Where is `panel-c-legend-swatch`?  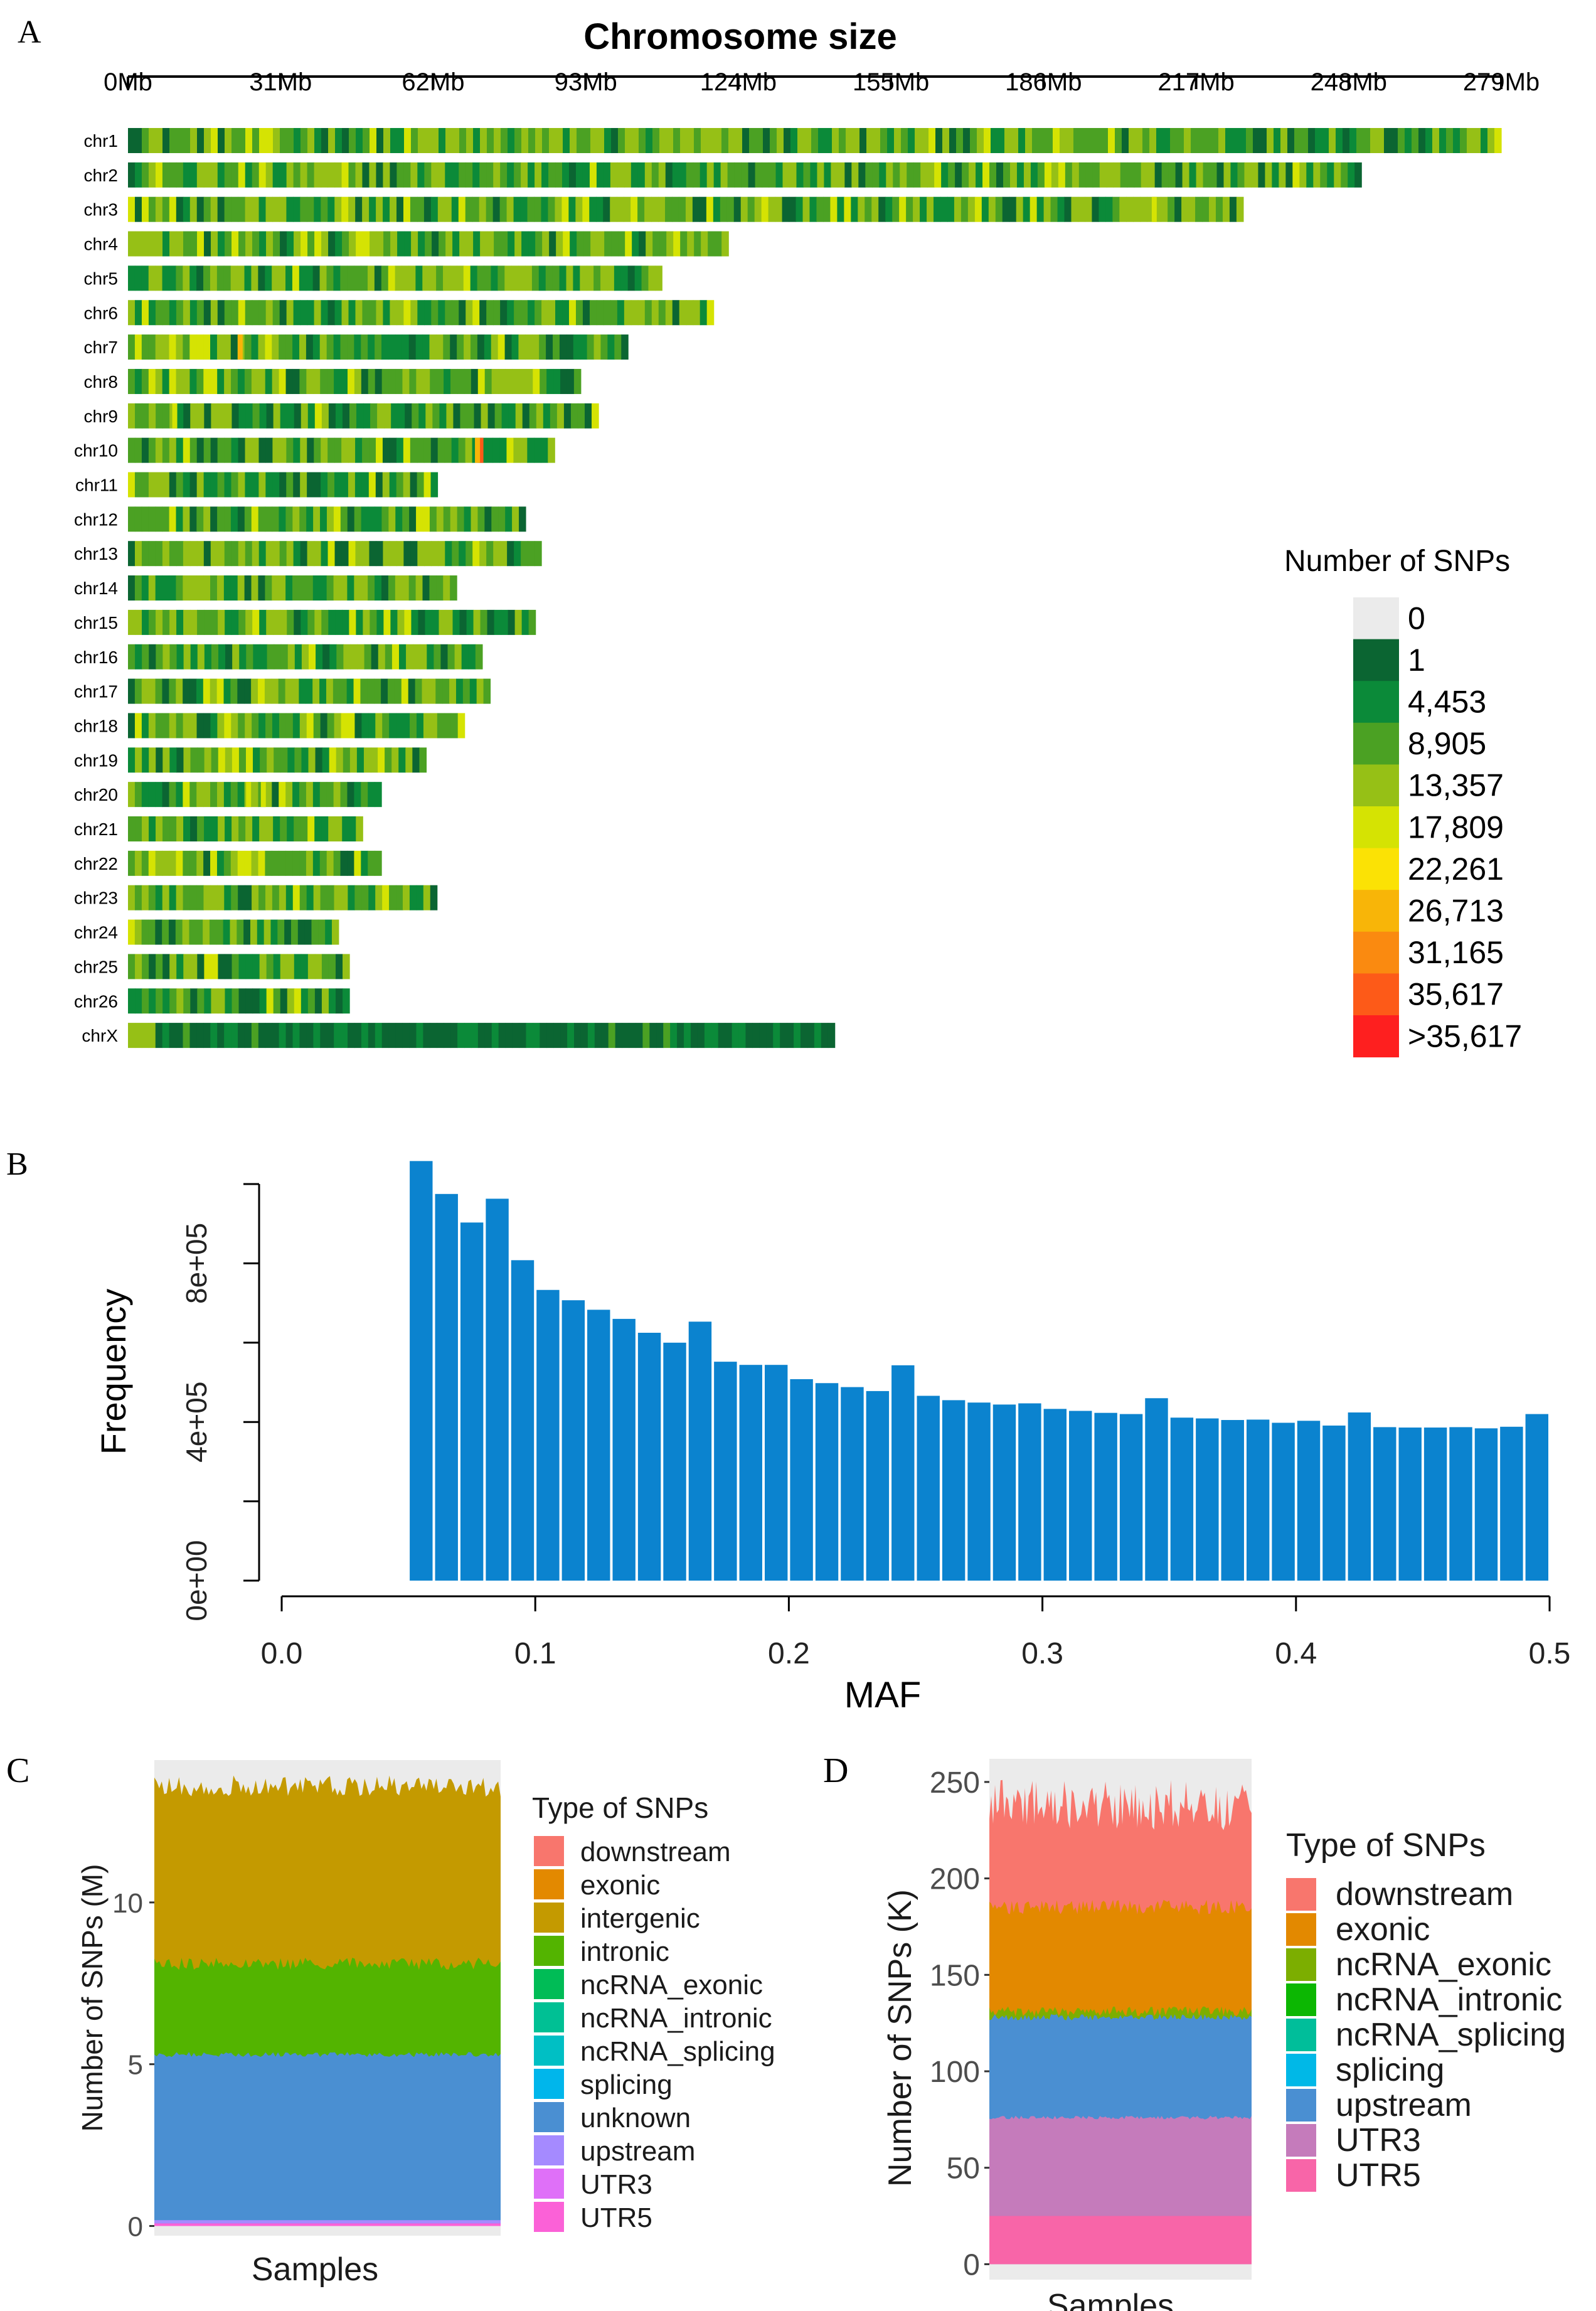
panel-c-legend-swatch is located at coordinates (549, 2084).